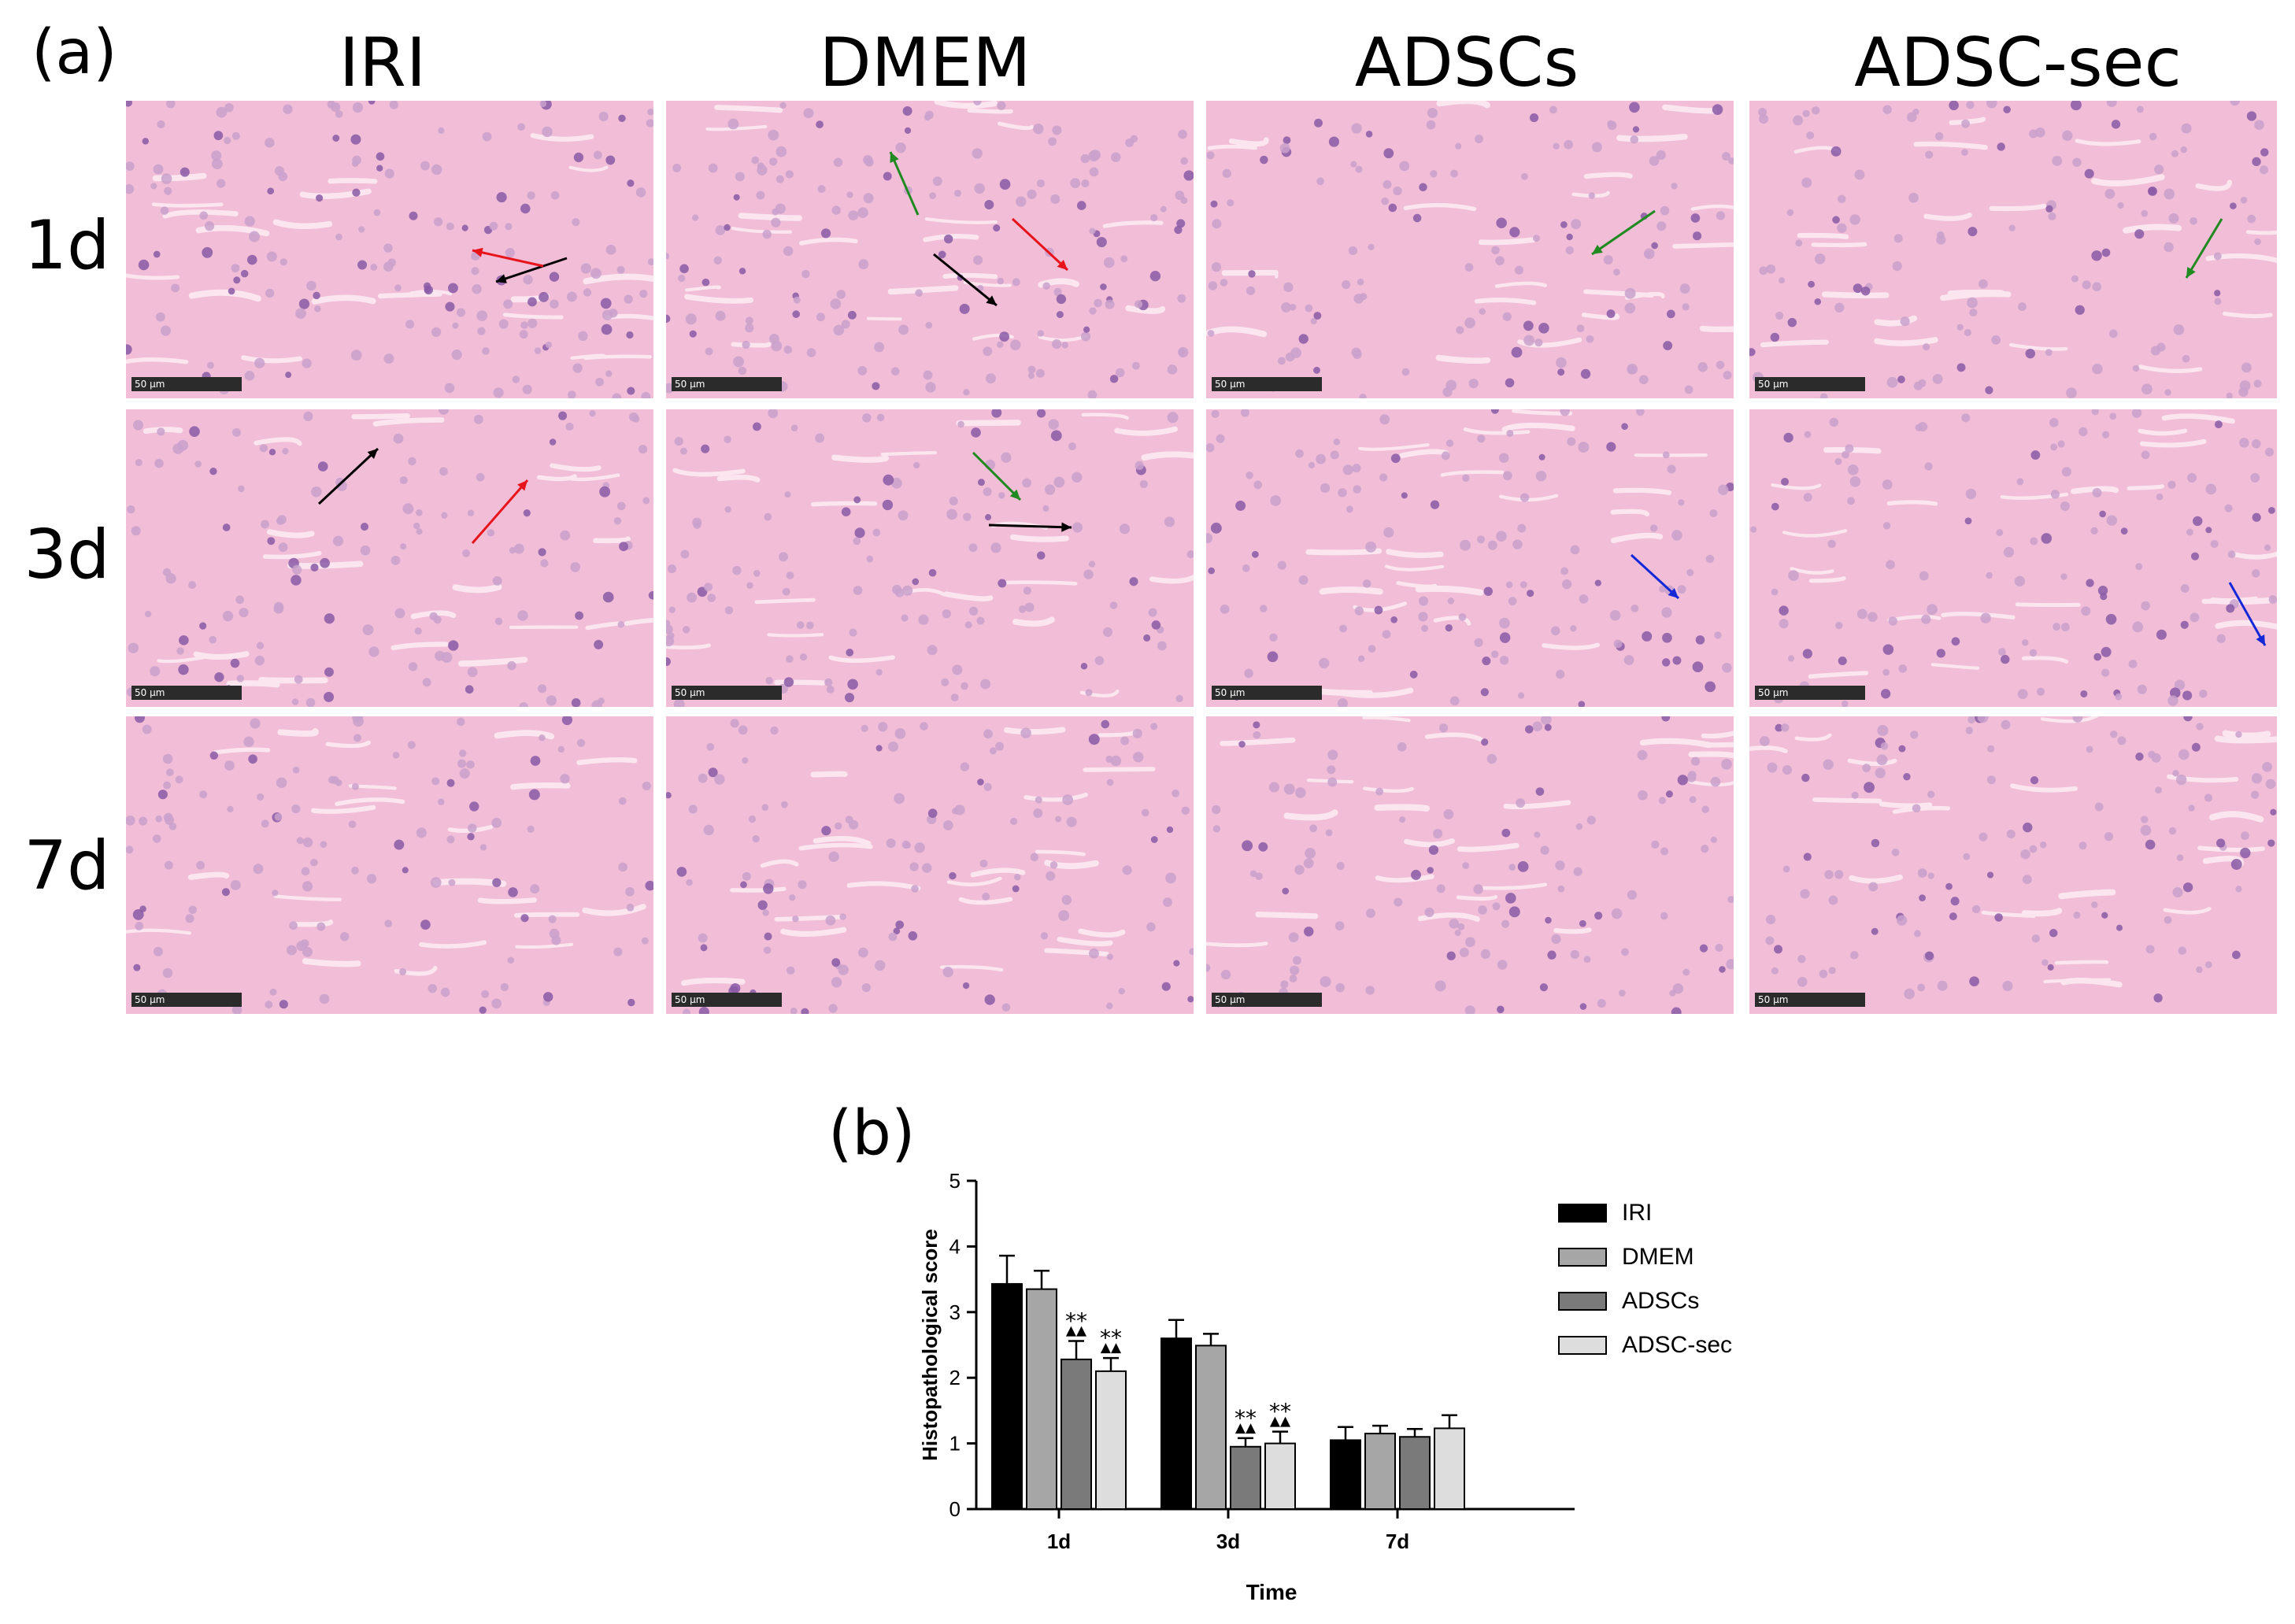  Describe the element at coordinates (1470, 558) in the screenshot. I see `micrograph-3d-adscs: 50 μm` at that location.